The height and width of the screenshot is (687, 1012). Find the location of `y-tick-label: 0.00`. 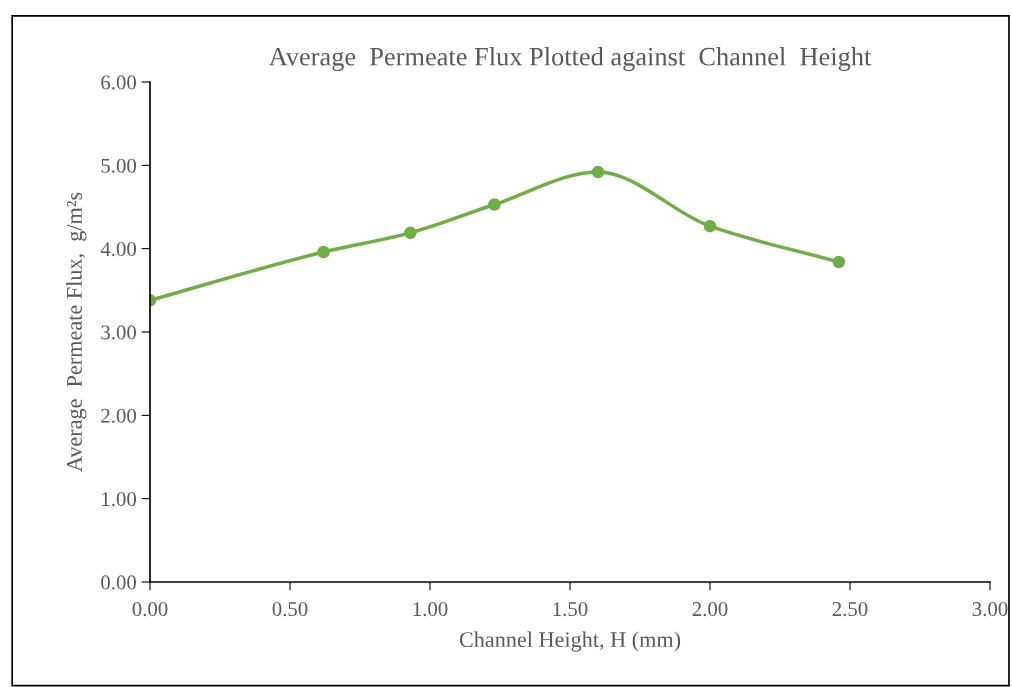

y-tick-label: 0.00 is located at coordinates (119, 582).